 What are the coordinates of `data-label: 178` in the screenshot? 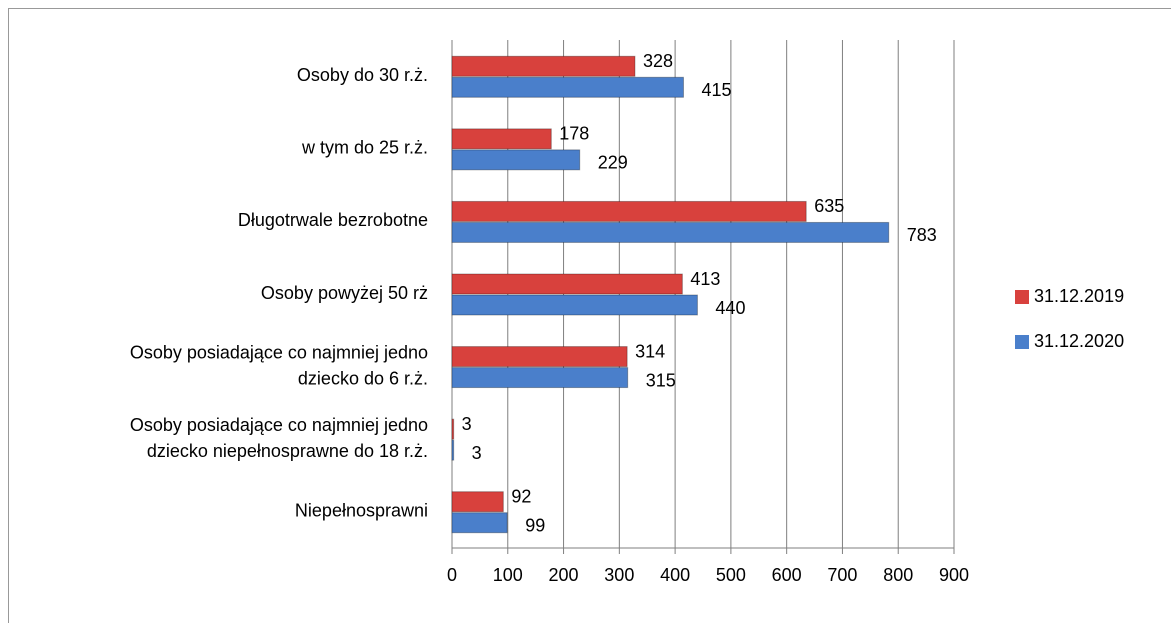 It's located at (574, 134).